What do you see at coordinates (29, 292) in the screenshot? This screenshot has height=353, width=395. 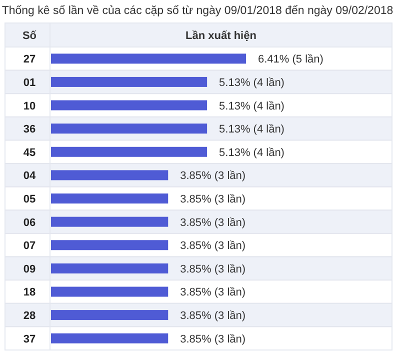 I see `y-tick-label: 18` at bounding box center [29, 292].